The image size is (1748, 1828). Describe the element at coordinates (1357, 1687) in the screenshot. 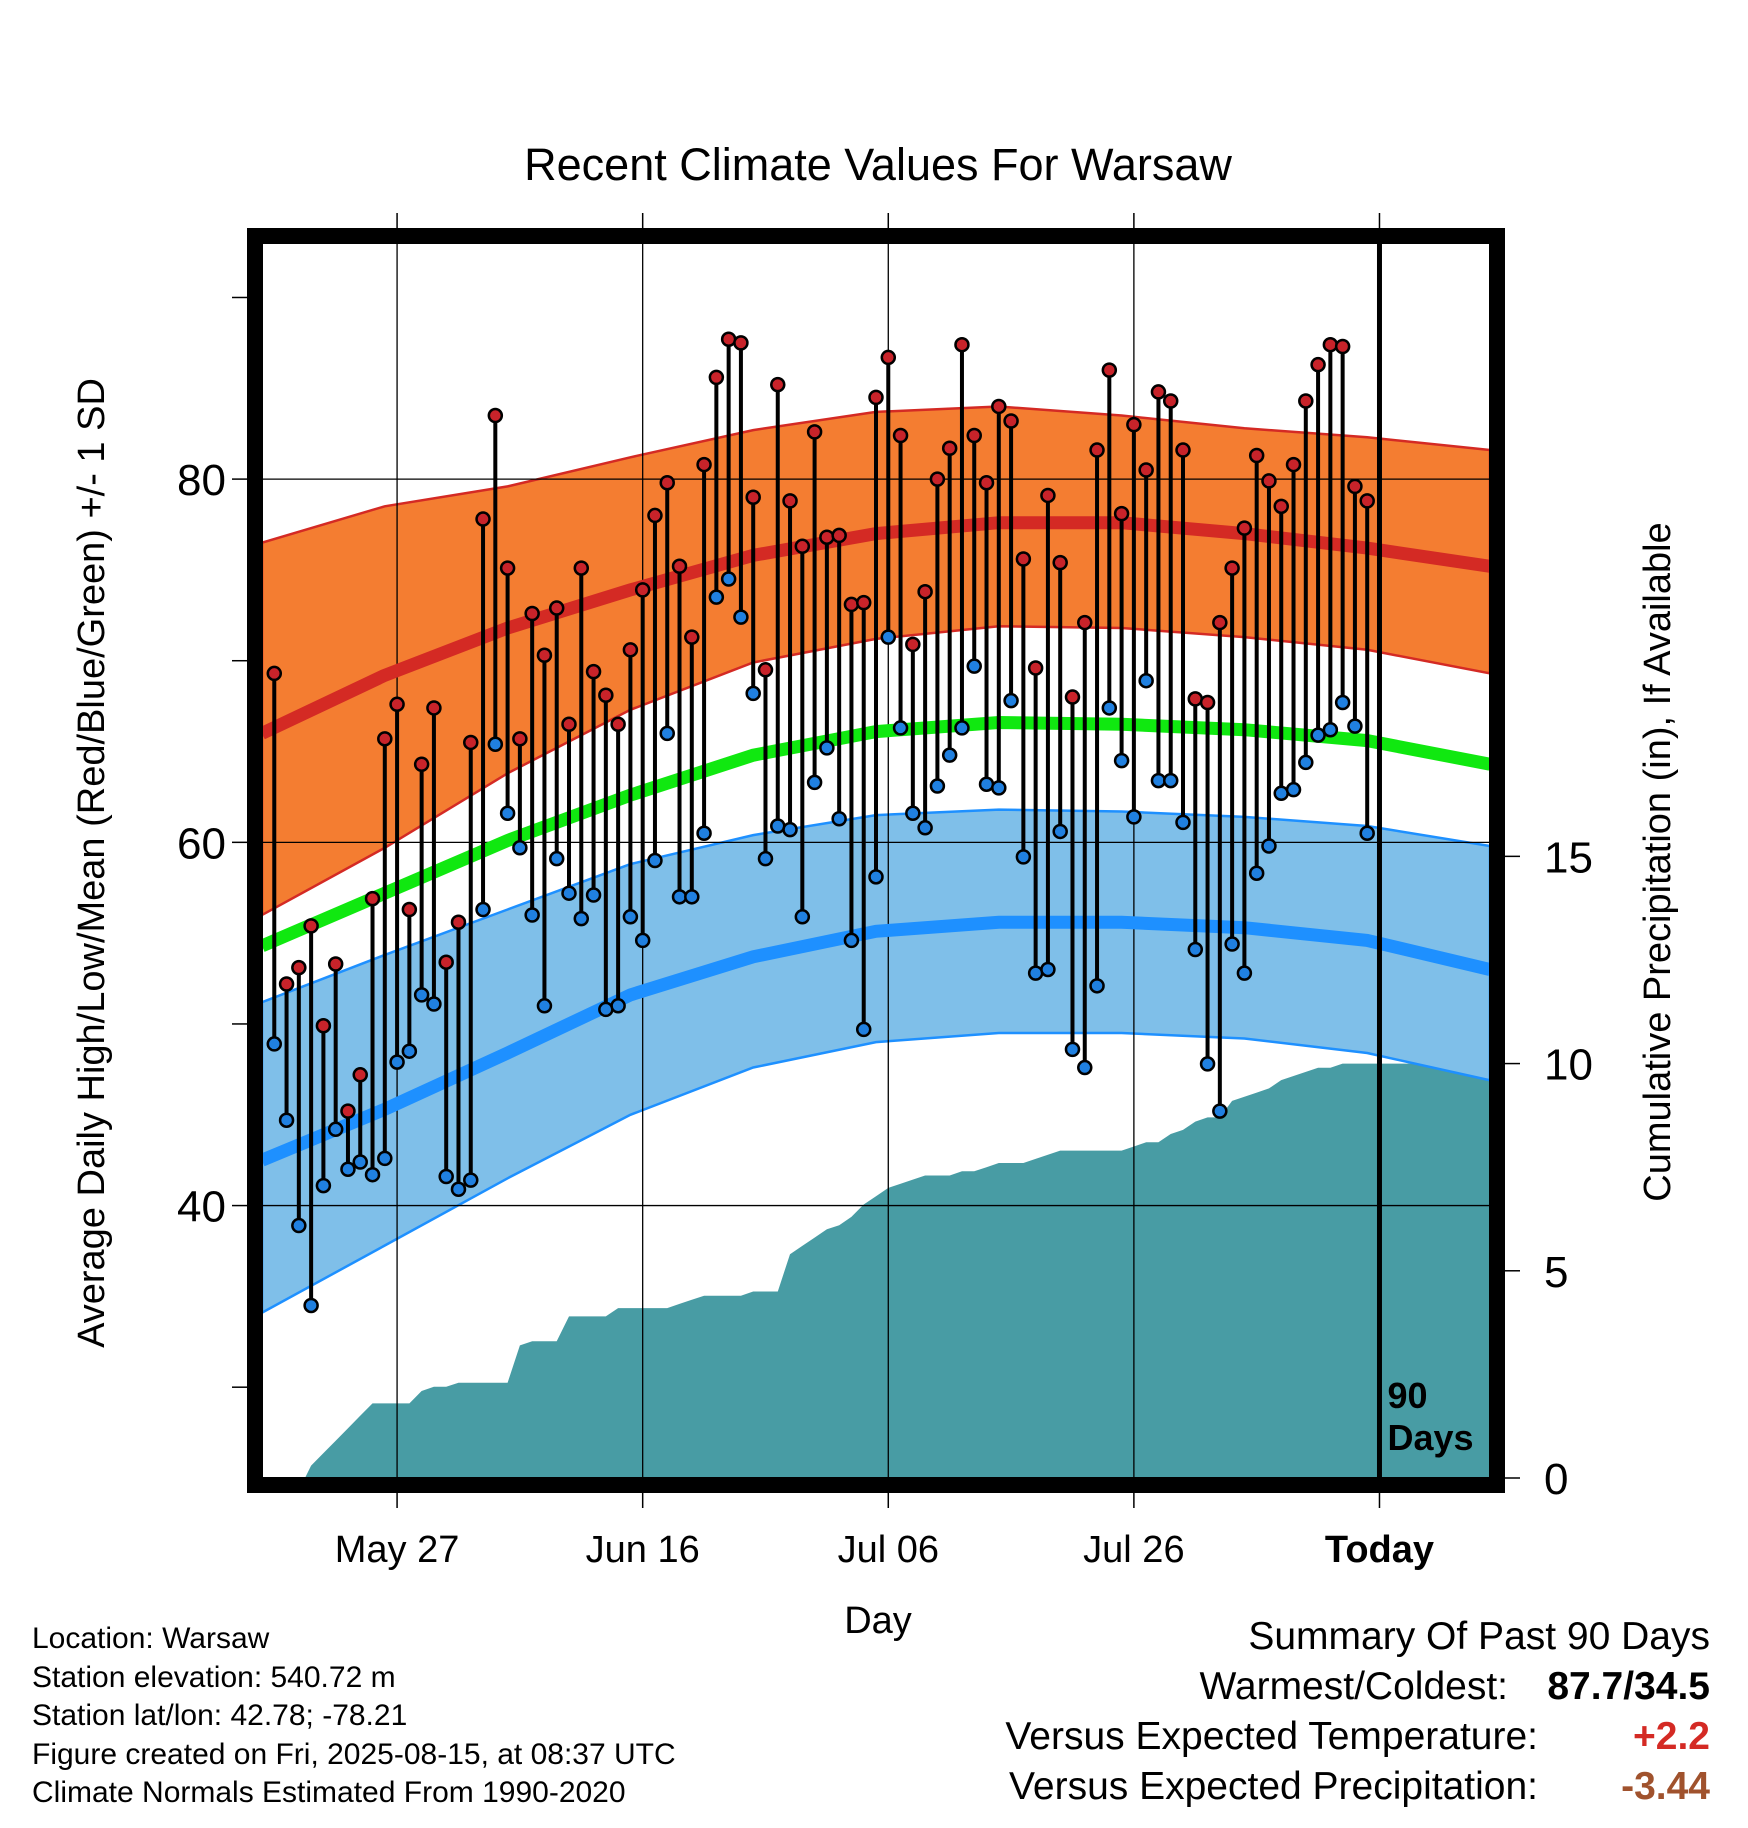

I see `summary-warmest-coldest: Warmest/Coldest: 87.7/34.5` at that location.